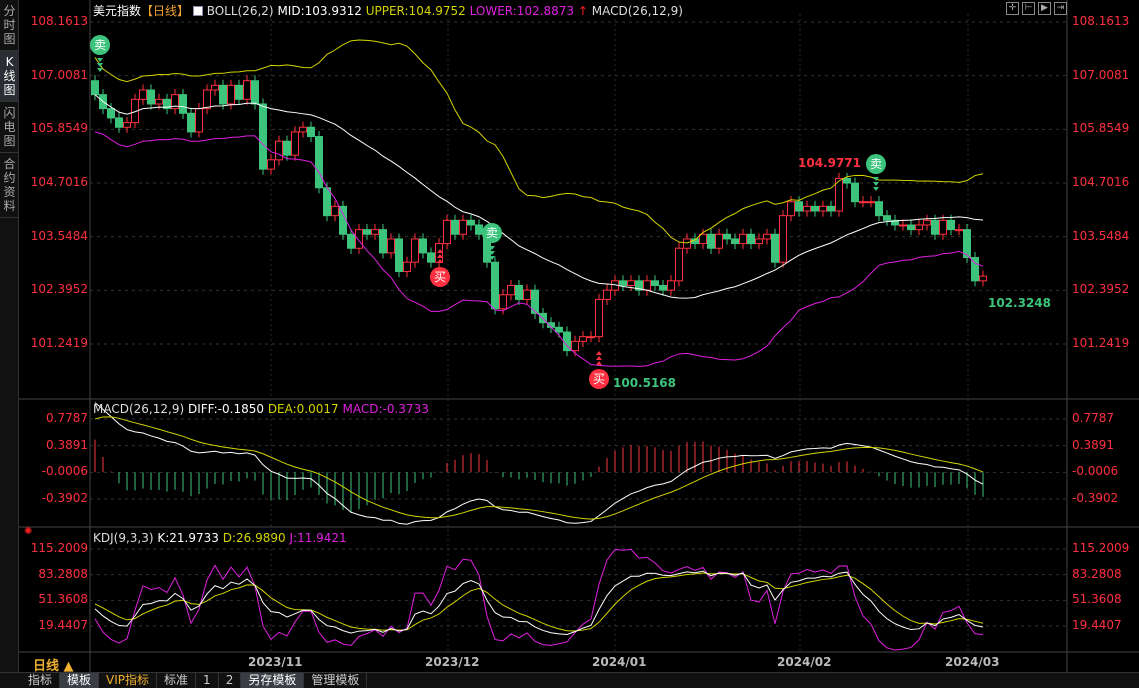 The image size is (1139, 688). I want to click on x-tick: 2023/12, so click(452, 662).